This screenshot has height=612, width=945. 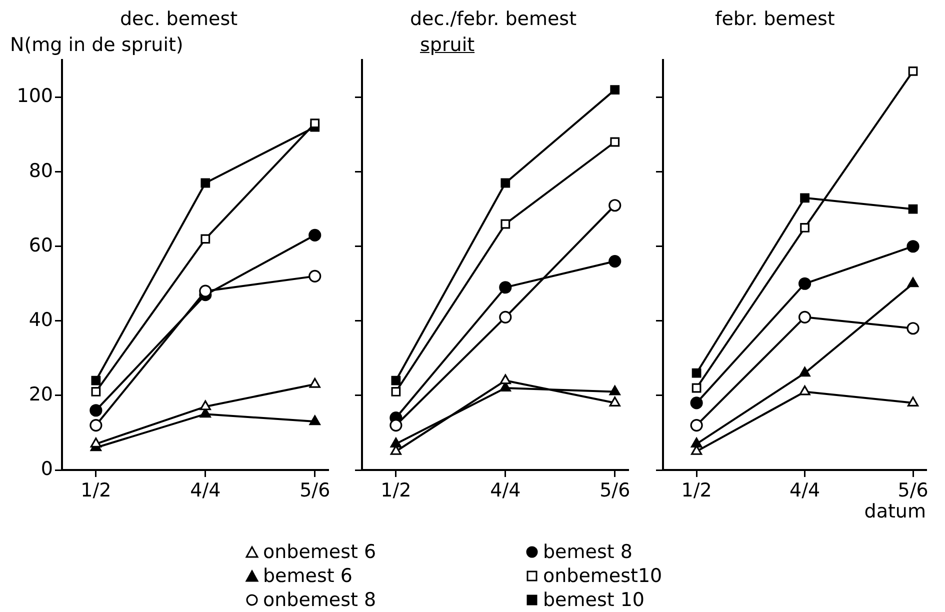 What do you see at coordinates (40, 319) in the screenshot?
I see `y-tick-label: 40` at bounding box center [40, 319].